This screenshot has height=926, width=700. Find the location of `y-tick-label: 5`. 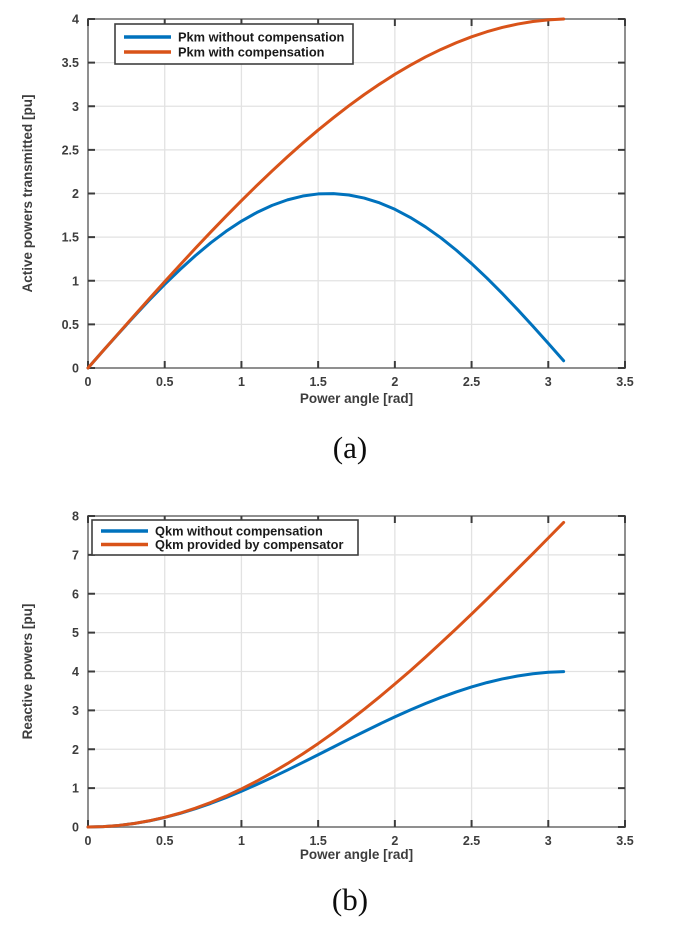

y-tick-label: 5 is located at coordinates (75, 633).